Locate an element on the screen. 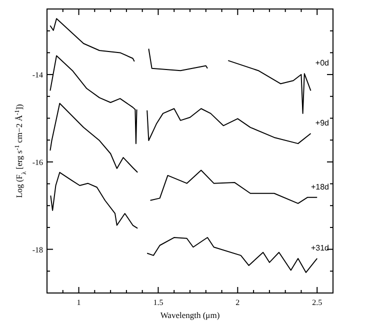 The width and height of the screenshot is (385, 336). y-tick-label: -16 is located at coordinates (37, 162).